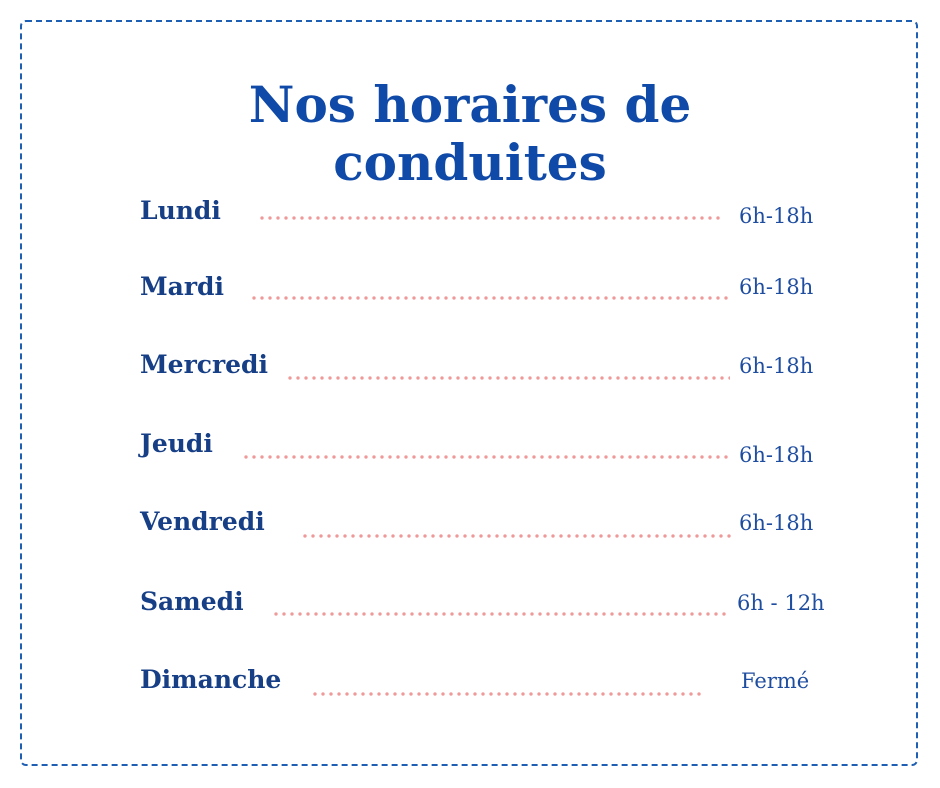 The height and width of the screenshot is (788, 940). I want to click on schedule-row-thursday: Jeudi 6h-18h, so click(470, 449).